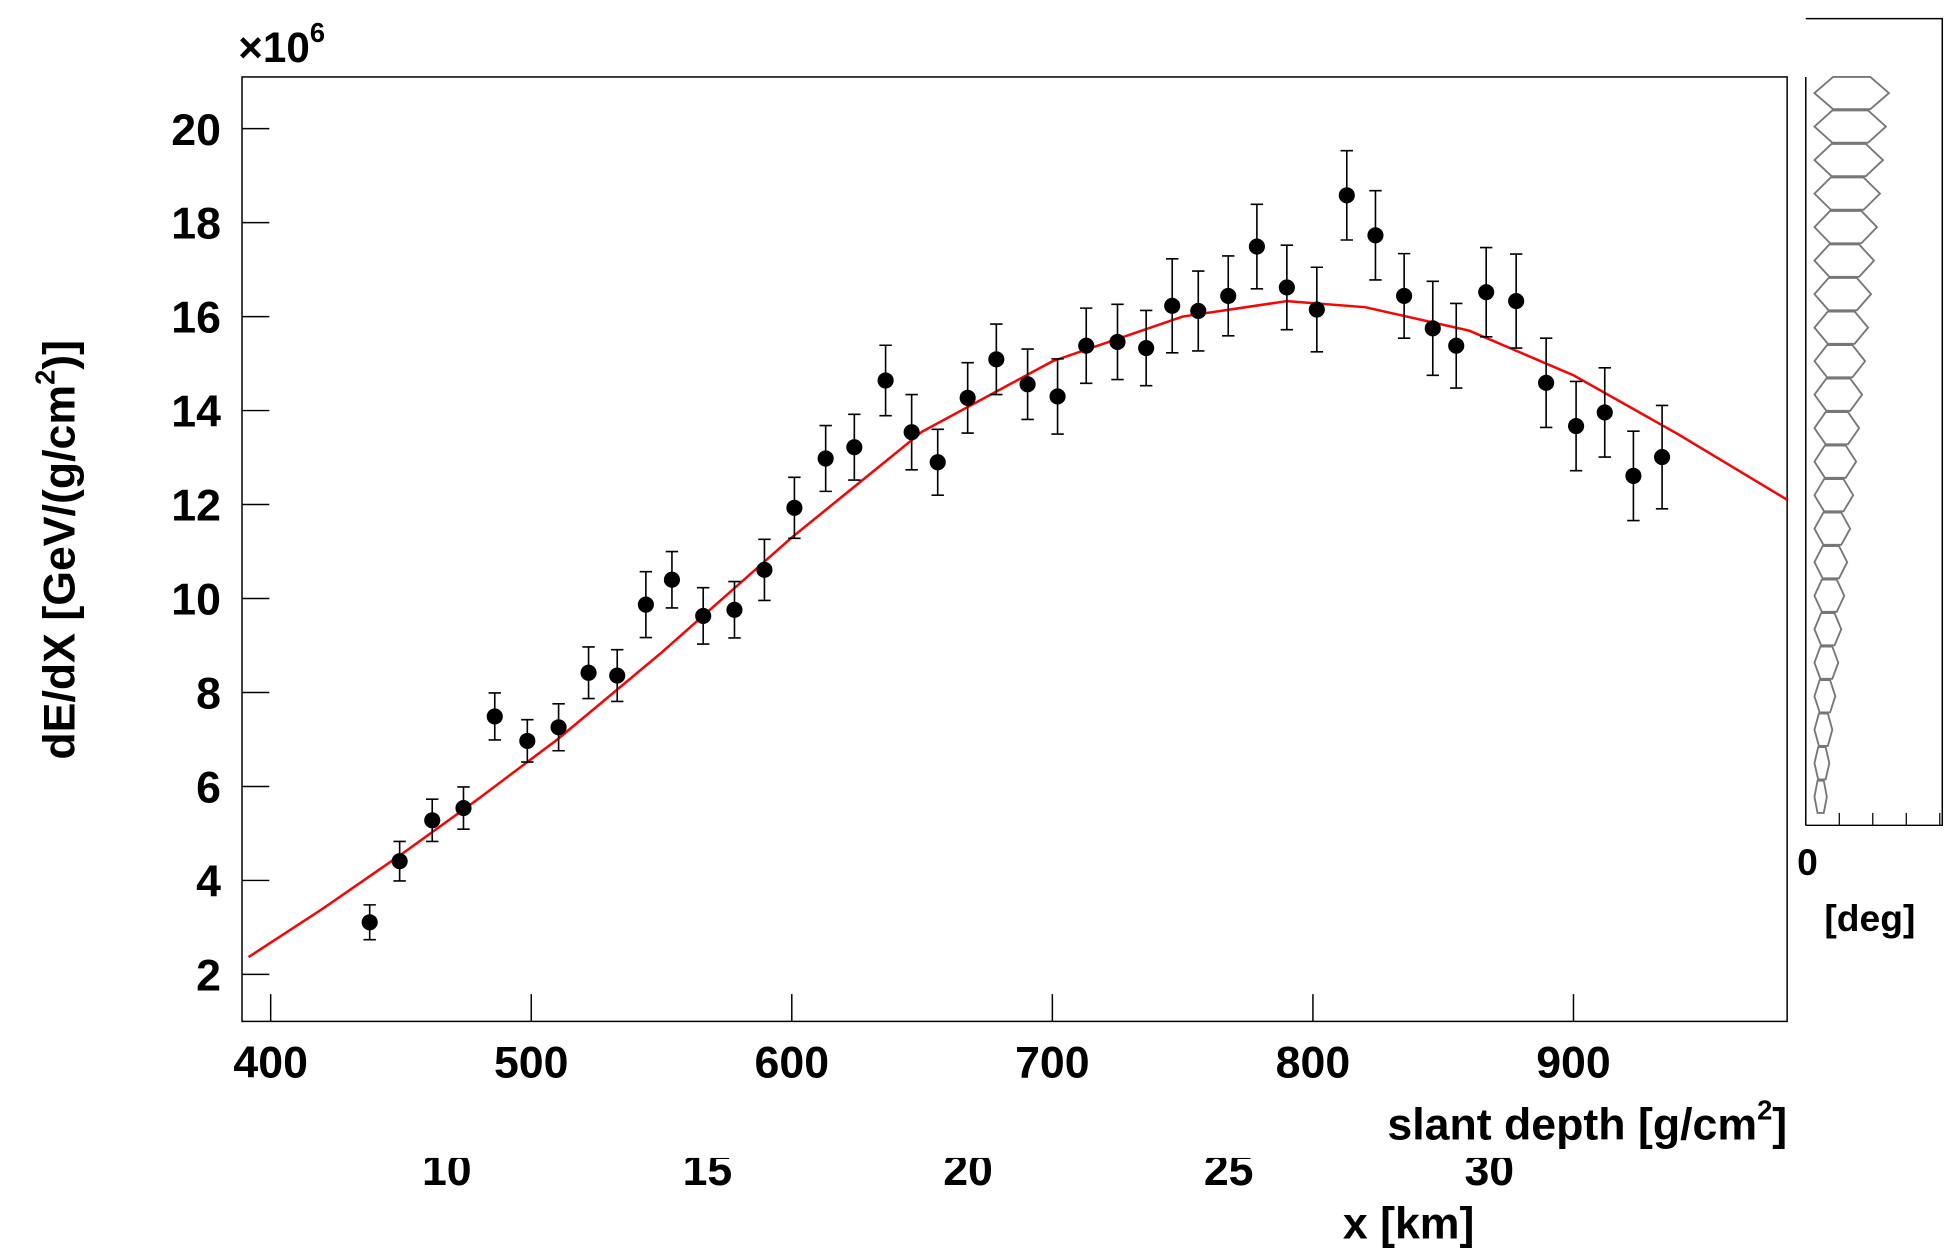 Image resolution: width=1946 pixels, height=1251 pixels. I want to click on y-label-part: )], so click(59, 355).